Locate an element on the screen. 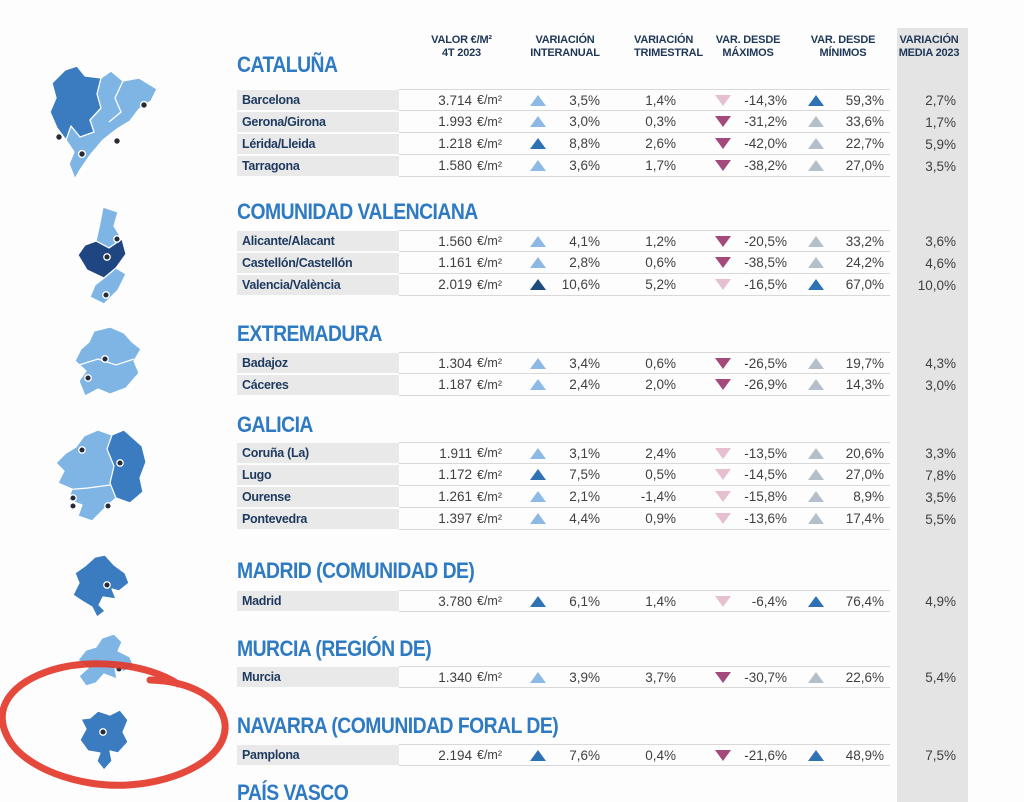 This screenshot has height=802, width=1024. column-header-valor: VALOR €/M² 4T 2023 is located at coordinates (452, 47).